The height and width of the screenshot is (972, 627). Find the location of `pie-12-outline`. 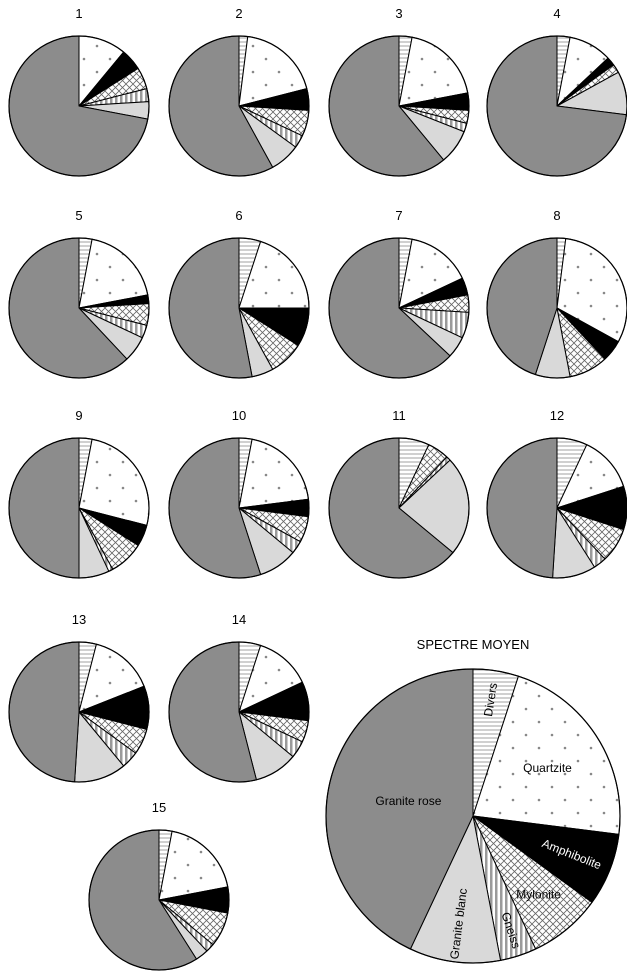

pie-12-outline is located at coordinates (556, 508).